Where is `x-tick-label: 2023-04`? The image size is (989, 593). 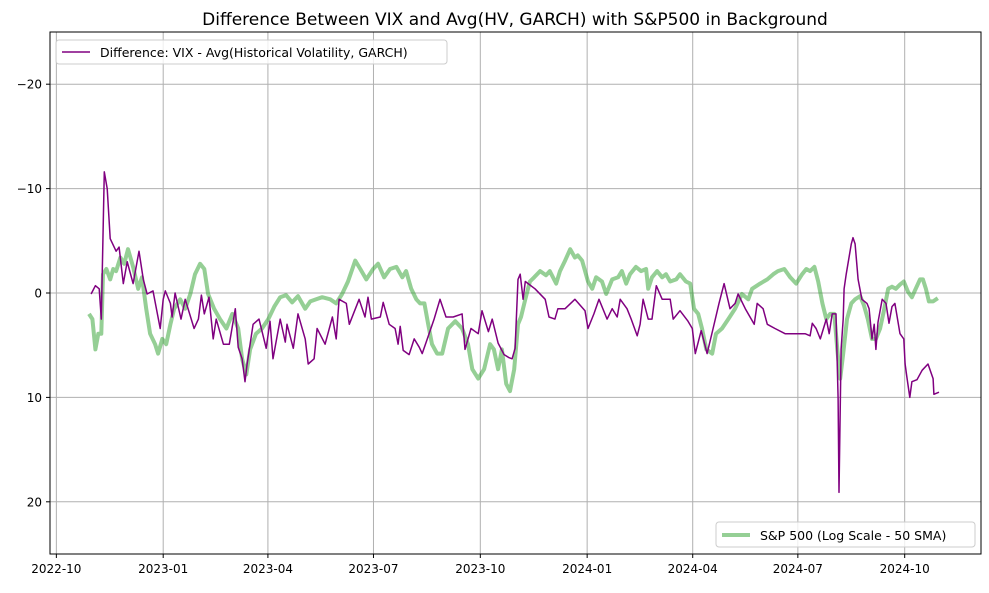
x-tick-label: 2023-04 is located at coordinates (268, 569).